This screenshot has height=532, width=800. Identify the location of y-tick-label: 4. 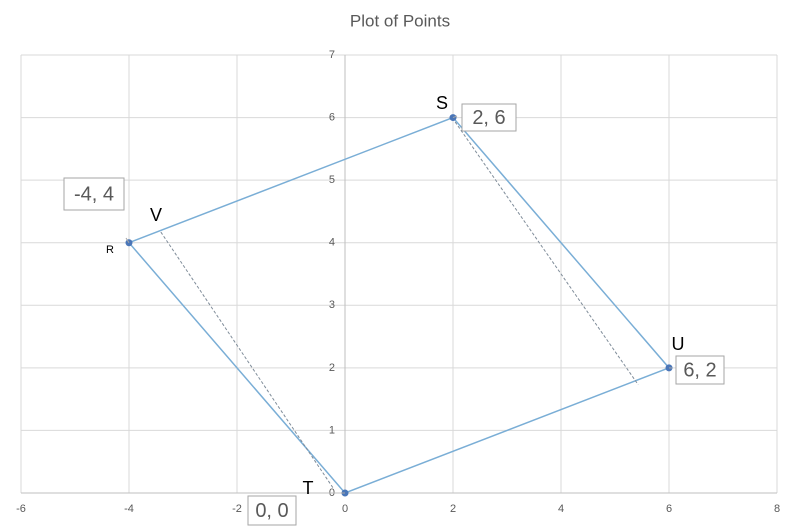
(332, 243).